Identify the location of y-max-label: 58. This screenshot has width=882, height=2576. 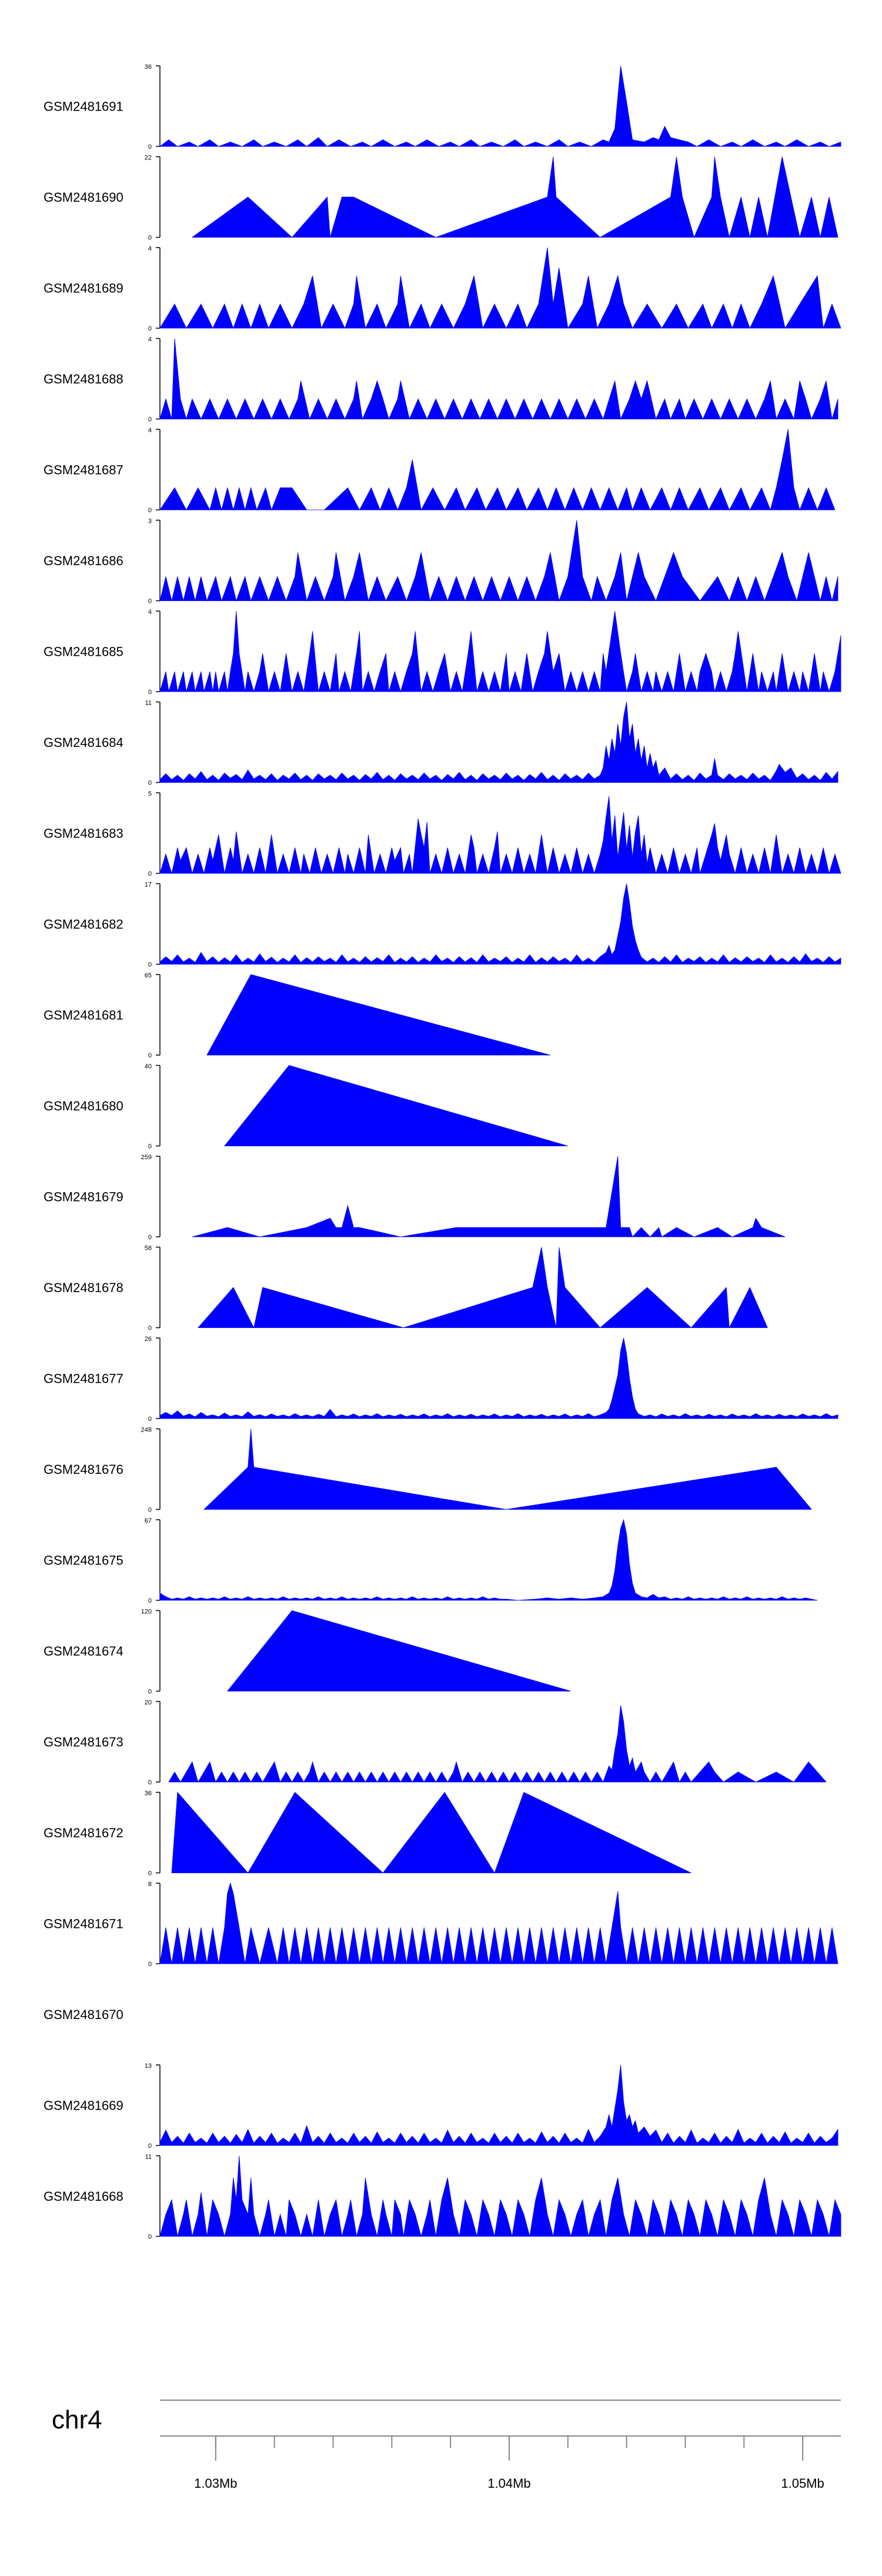
(148, 1248).